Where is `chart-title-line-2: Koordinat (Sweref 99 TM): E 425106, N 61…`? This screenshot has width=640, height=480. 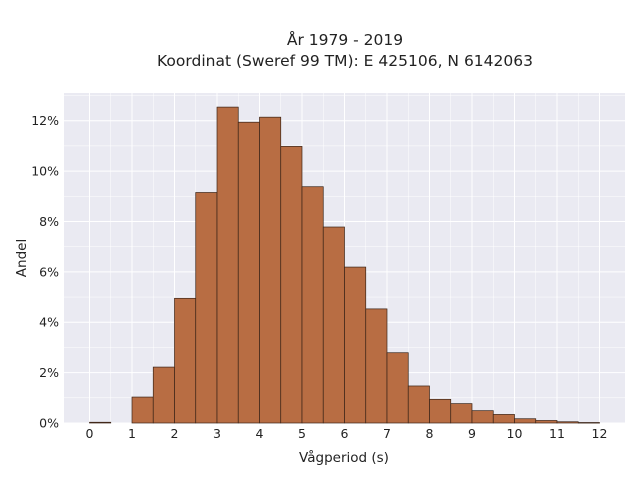 chart-title-line-2: Koordinat (Sweref 99 TM): E 425106, N 61… is located at coordinates (345, 61).